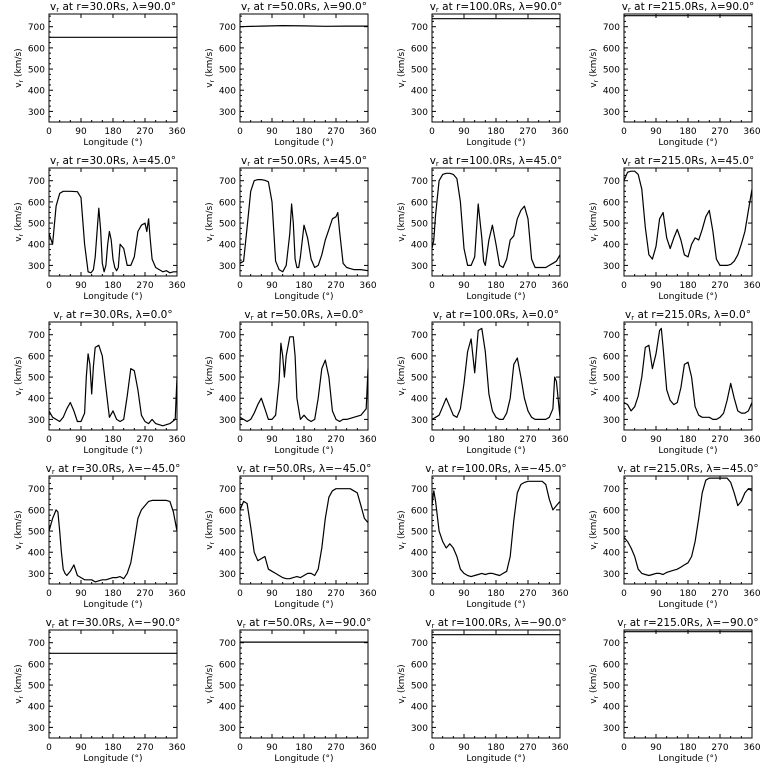  I want to click on panel-title: vr at r=215.0Rs, λ=45.0°, so click(688, 161).